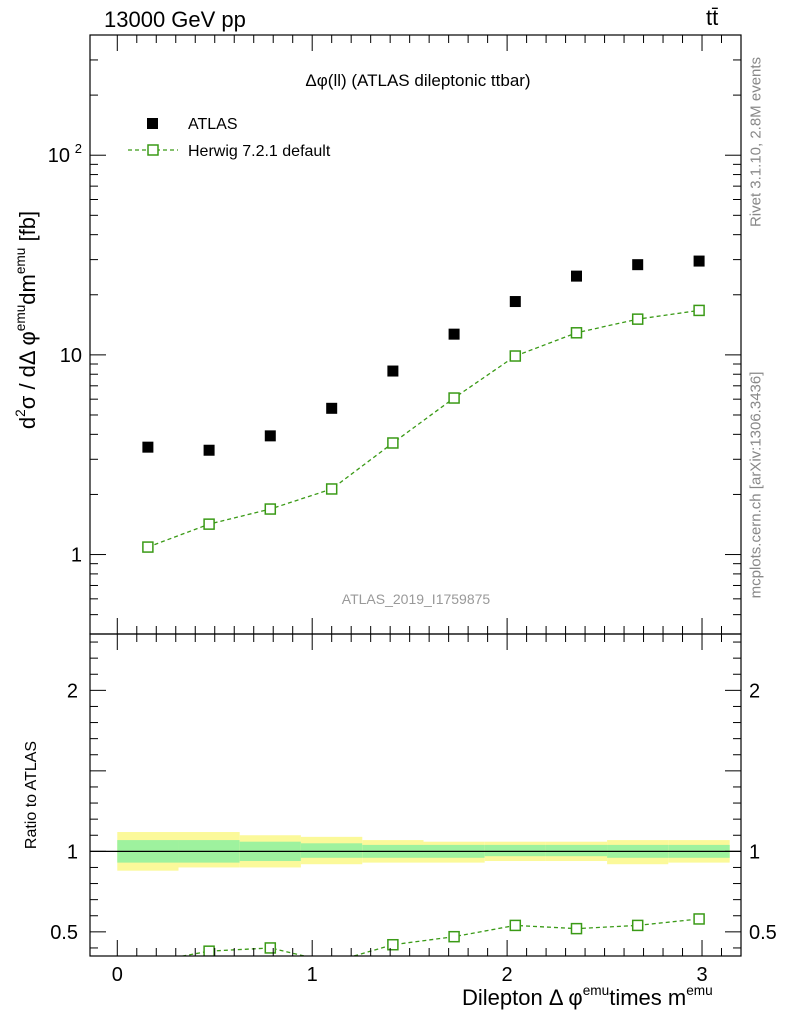 The width and height of the screenshot is (786, 1024). What do you see at coordinates (587, 996) in the screenshot?
I see `x-axis-label: Dilepton Δ φemutimes memu` at bounding box center [587, 996].